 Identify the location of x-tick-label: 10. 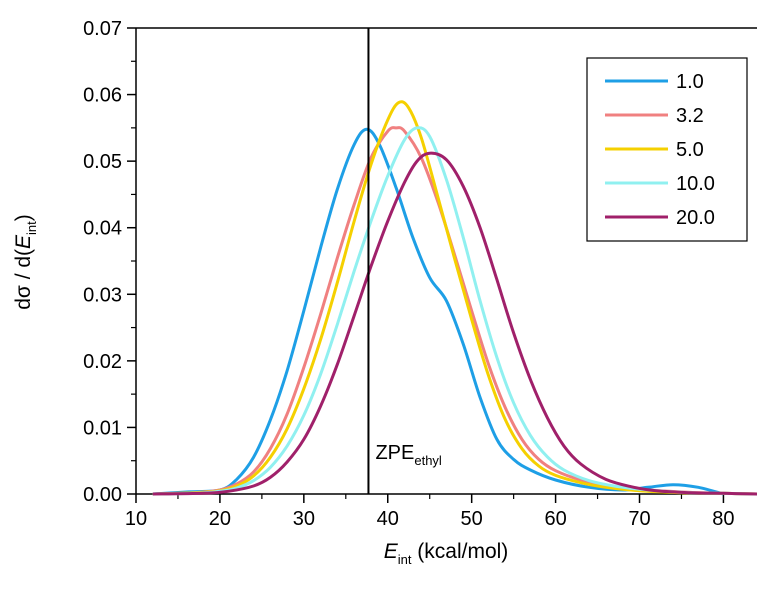
(136, 519).